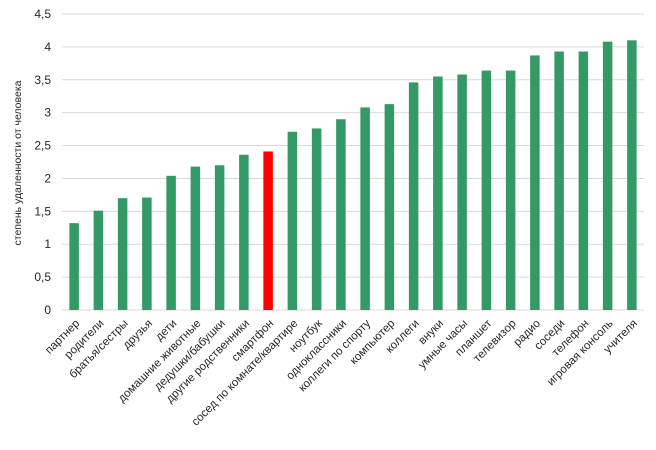  Describe the element at coordinates (47, 47) in the screenshot. I see `y-tick-label: 4` at that location.